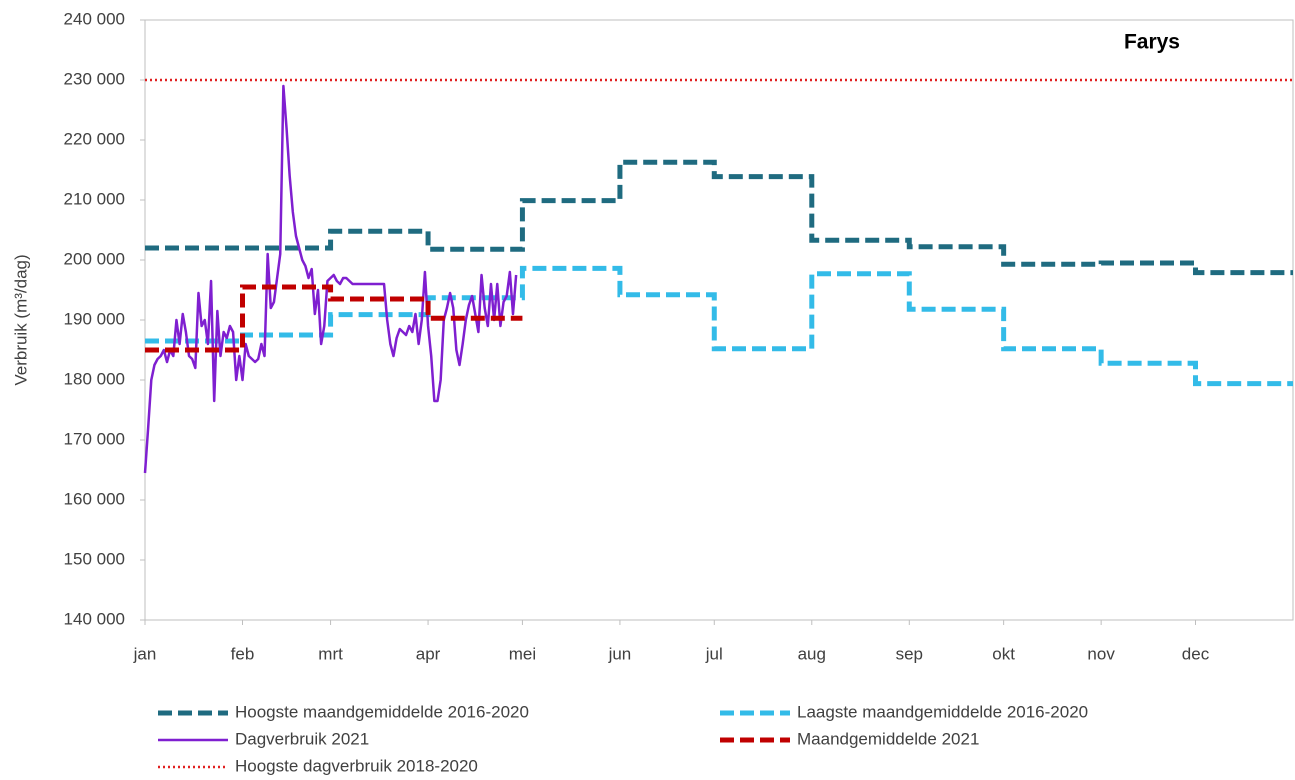  I want to click on legend-label: Laagste maandgemiddelde 2016-2020, so click(942, 711).